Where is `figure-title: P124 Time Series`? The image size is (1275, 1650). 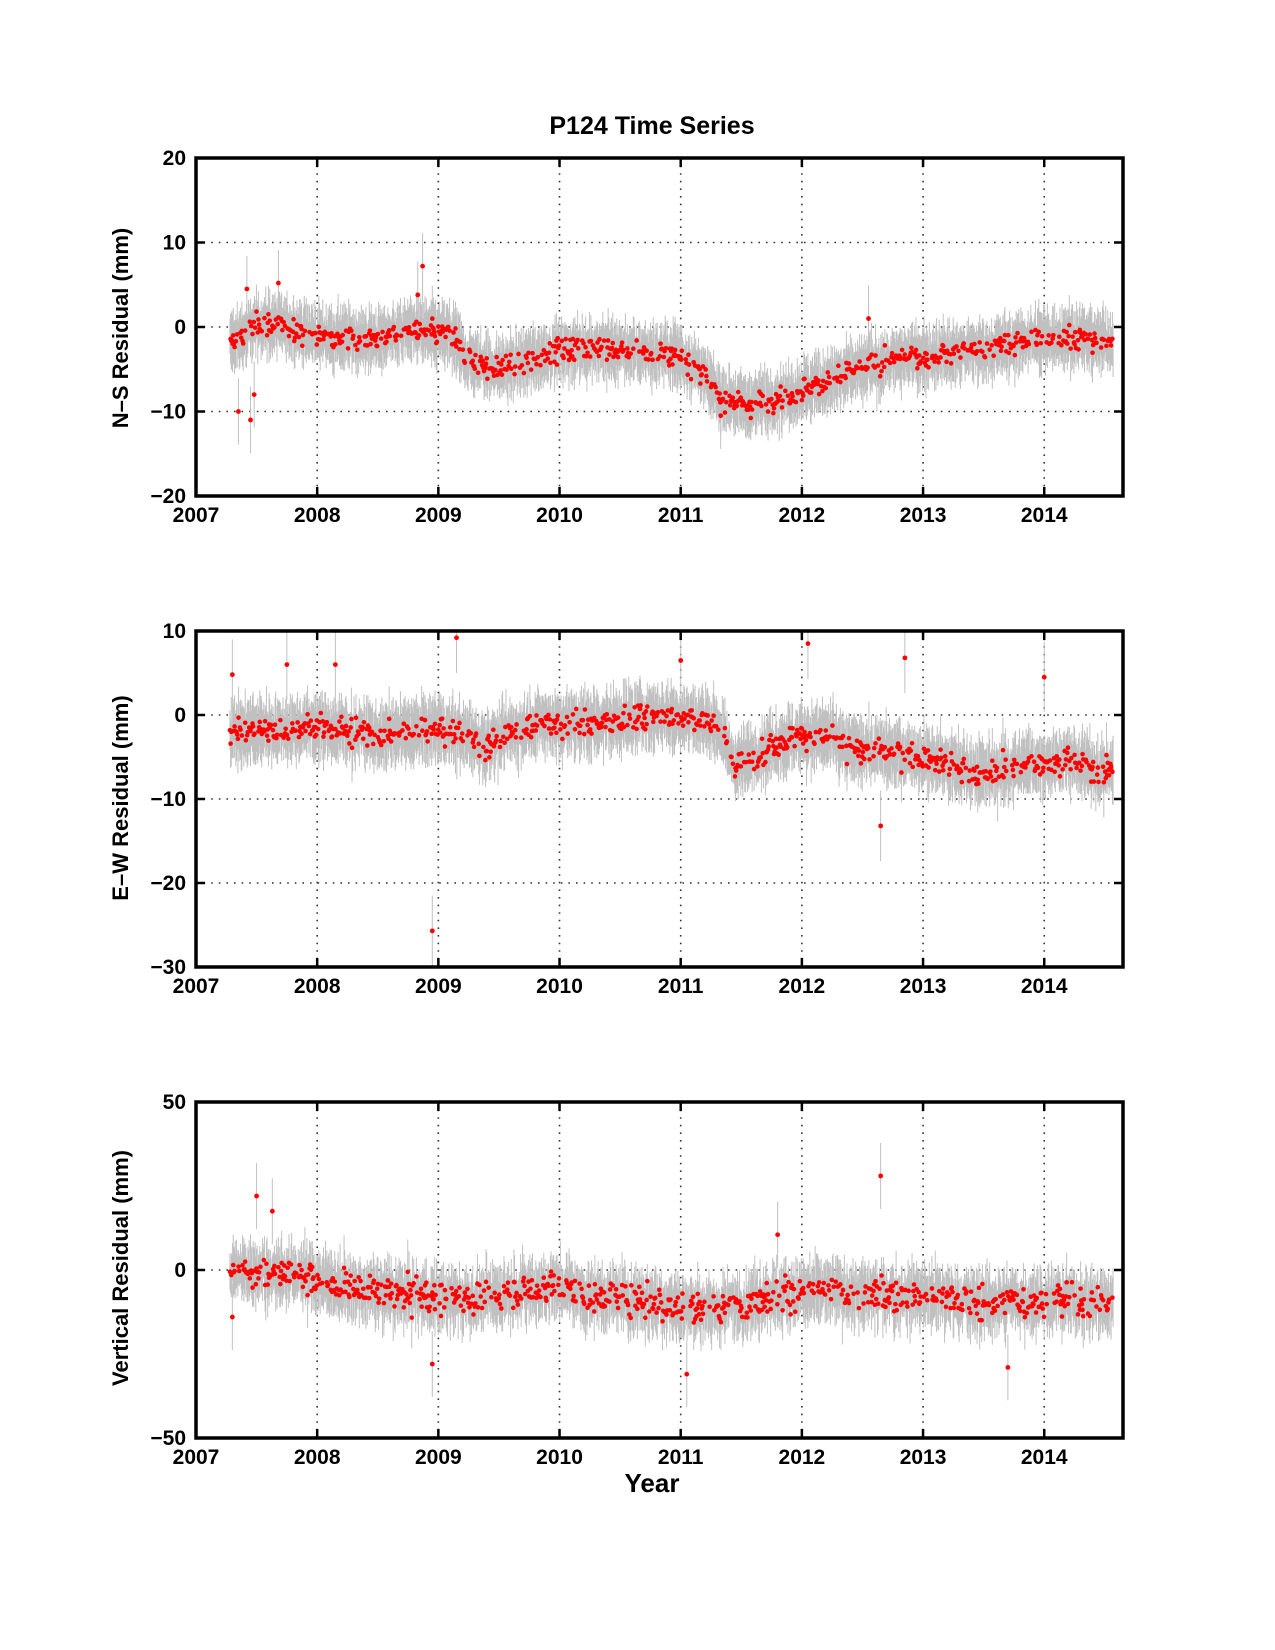 figure-title: P124 Time Series is located at coordinates (651, 126).